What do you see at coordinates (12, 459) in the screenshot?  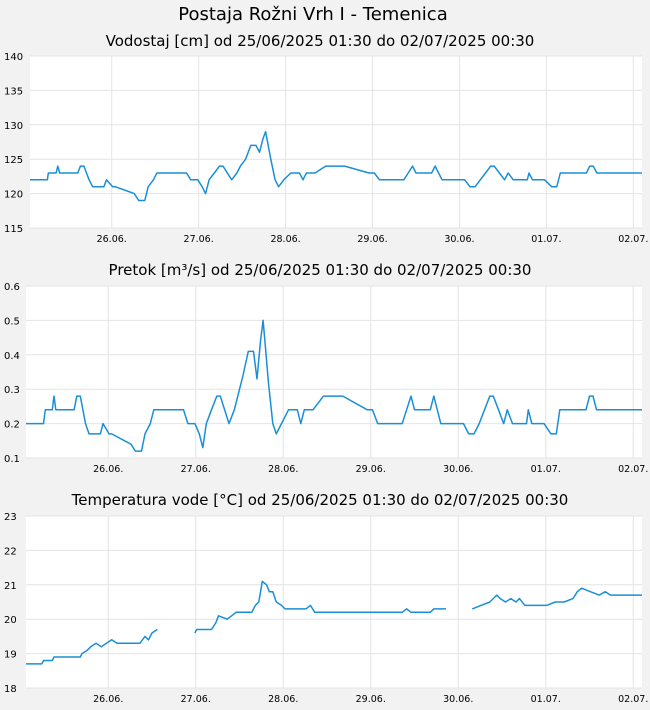 I see `y-tick-label: 0.1` at bounding box center [12, 459].